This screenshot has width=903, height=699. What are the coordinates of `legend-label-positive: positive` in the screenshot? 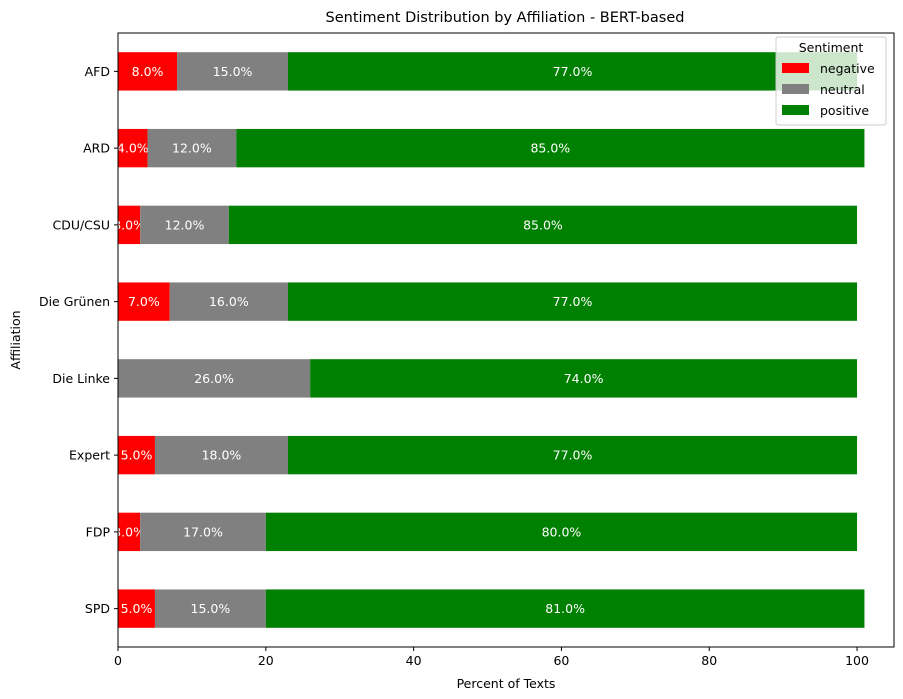 It's located at (844, 110).